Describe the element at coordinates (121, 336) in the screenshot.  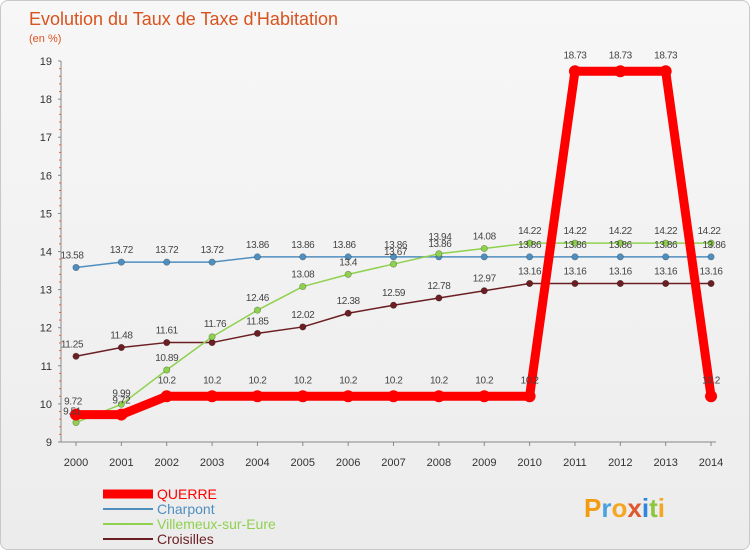
I see `data-label: 11.48` at that location.